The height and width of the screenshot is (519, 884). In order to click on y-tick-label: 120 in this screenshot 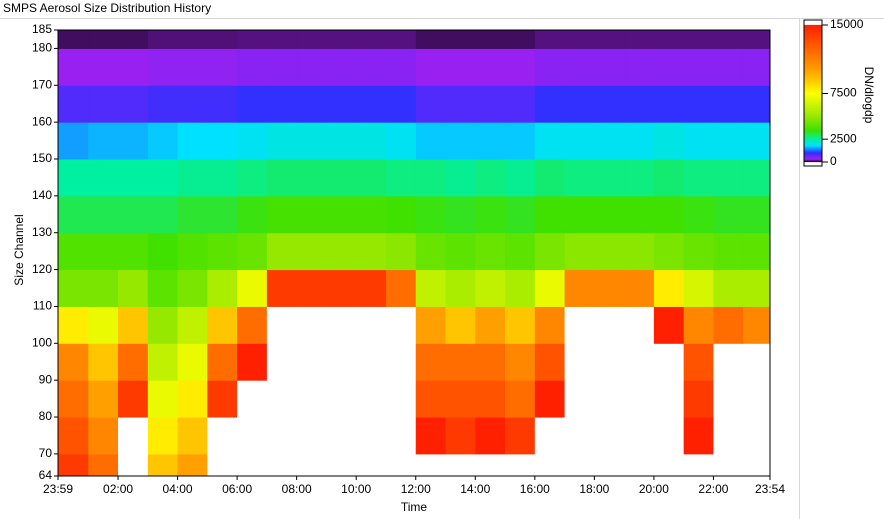, I will do `click(42, 269)`.